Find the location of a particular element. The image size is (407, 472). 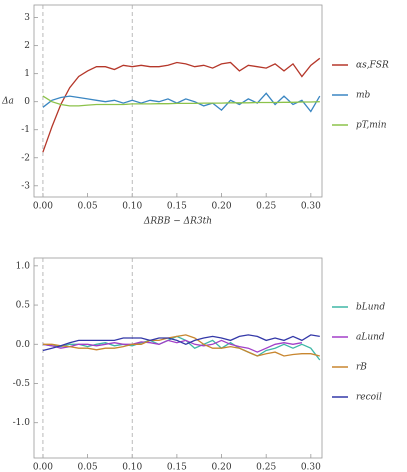

y-tick-label: -0.5 is located at coordinates (22, 384).